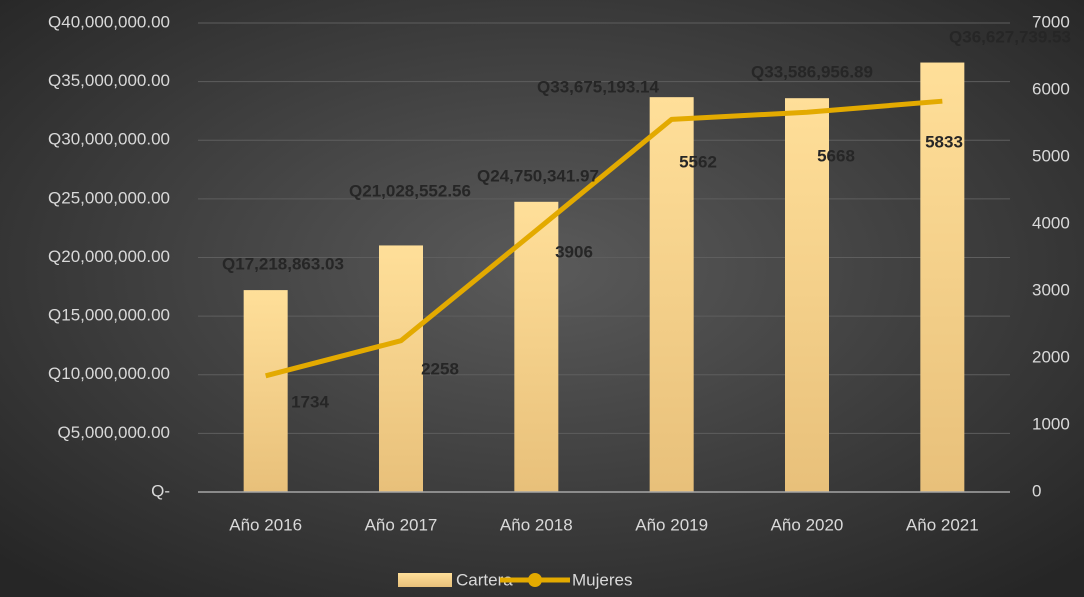 This screenshot has width=1084, height=597. I want to click on x-tick-label: Año 2020, so click(807, 524).